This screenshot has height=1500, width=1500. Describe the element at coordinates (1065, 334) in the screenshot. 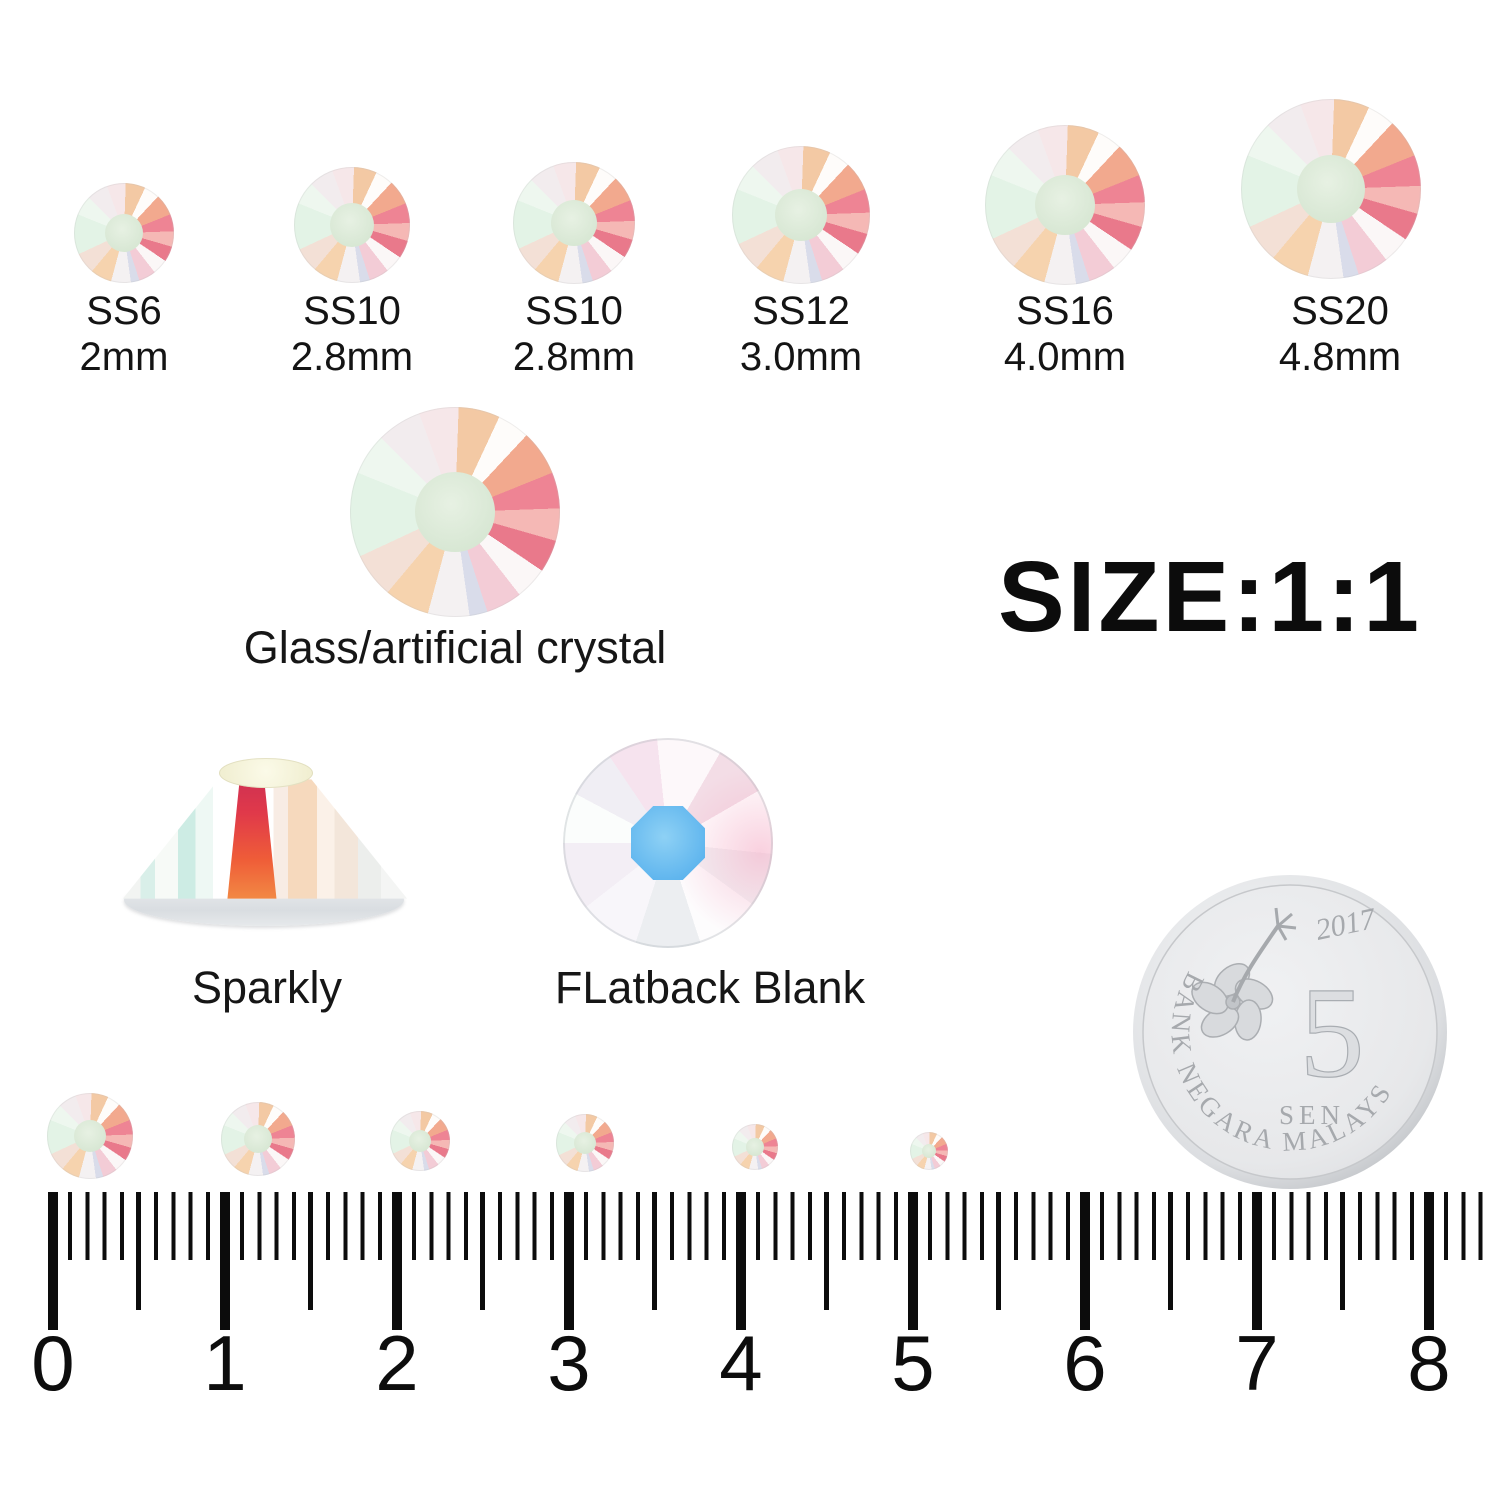

I see `size-label-ss16: SS16 4.0mm` at that location.